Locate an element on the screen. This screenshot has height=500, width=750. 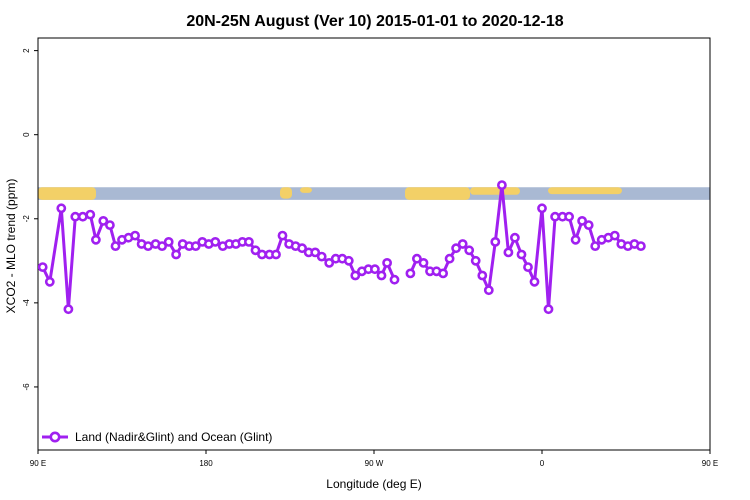
x-tick-label: 90 W is located at coordinates (374, 463).